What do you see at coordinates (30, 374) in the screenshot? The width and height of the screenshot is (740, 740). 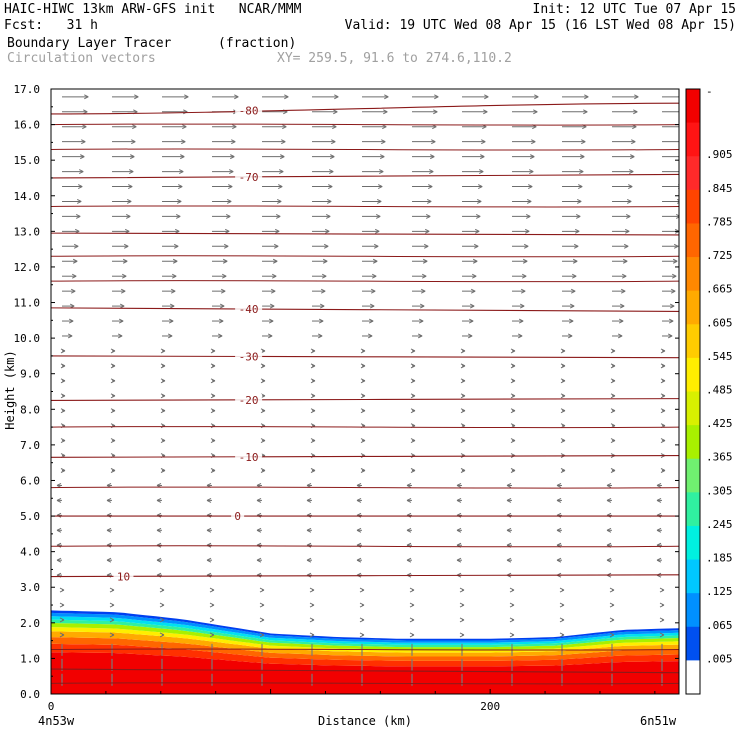 I see `y-tick-label: 9.0` at bounding box center [30, 374].